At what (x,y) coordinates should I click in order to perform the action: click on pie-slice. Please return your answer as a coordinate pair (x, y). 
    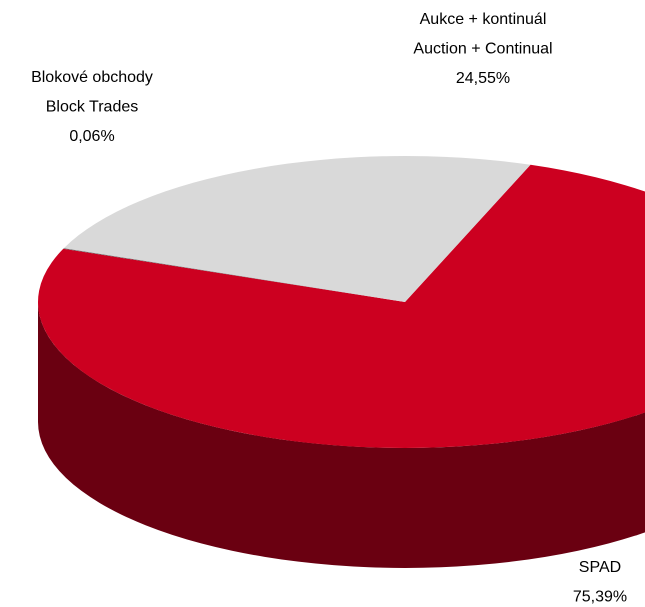
    Looking at the image, I should click on (234, 275).